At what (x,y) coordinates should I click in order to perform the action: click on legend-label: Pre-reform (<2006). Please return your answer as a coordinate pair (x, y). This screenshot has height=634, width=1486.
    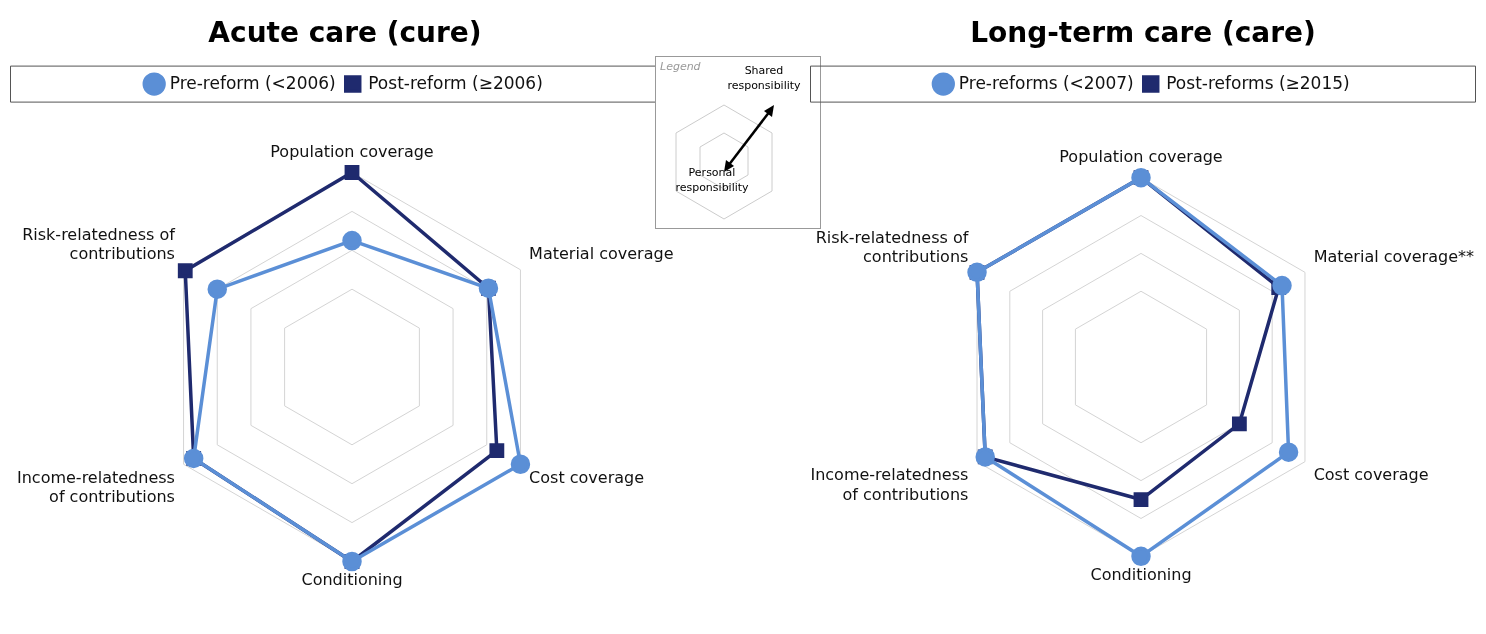
    Looking at the image, I should click on (252, 82).